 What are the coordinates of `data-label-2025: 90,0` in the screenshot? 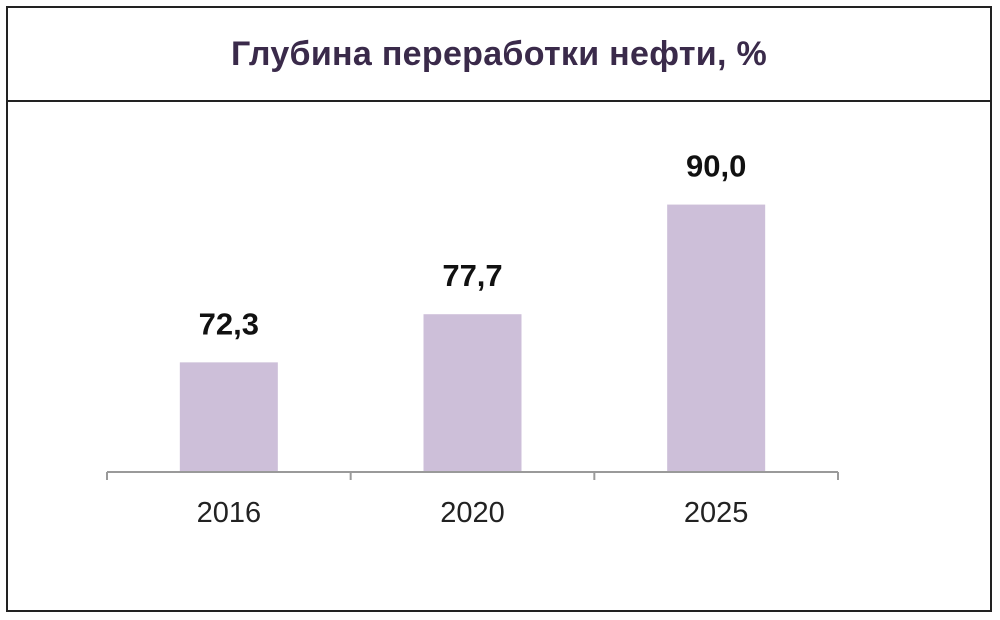 It's located at (716, 166).